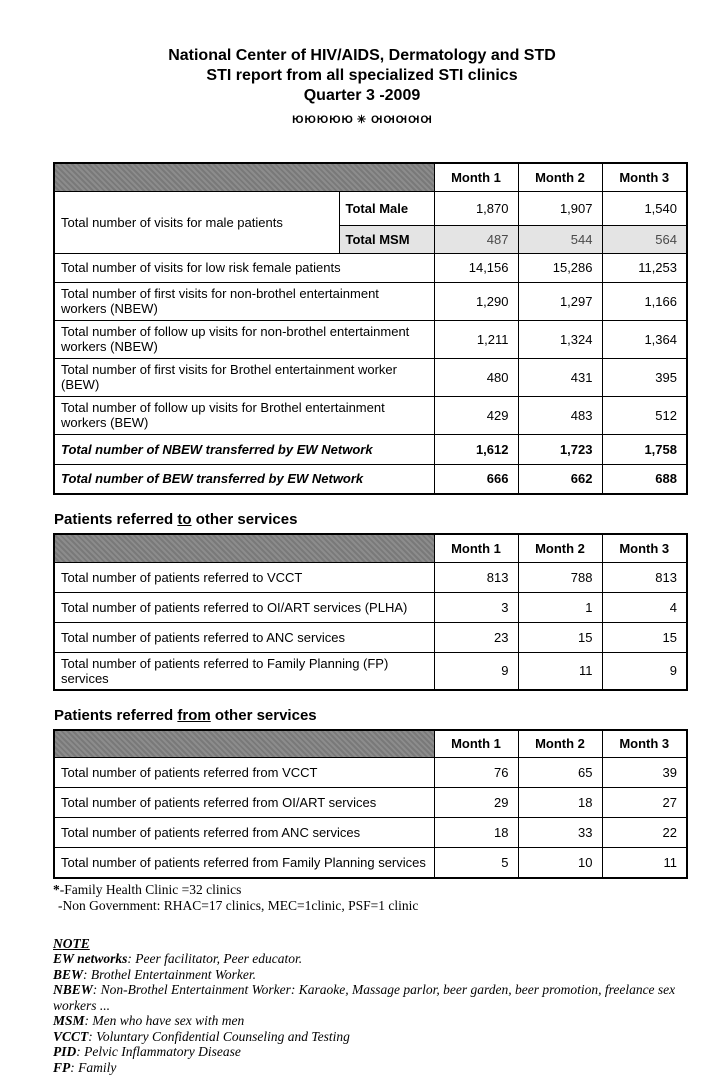 Image resolution: width=724 pixels, height=1075 pixels. Describe the element at coordinates (644, 377) in the screenshot. I see `cell-value: 395` at that location.